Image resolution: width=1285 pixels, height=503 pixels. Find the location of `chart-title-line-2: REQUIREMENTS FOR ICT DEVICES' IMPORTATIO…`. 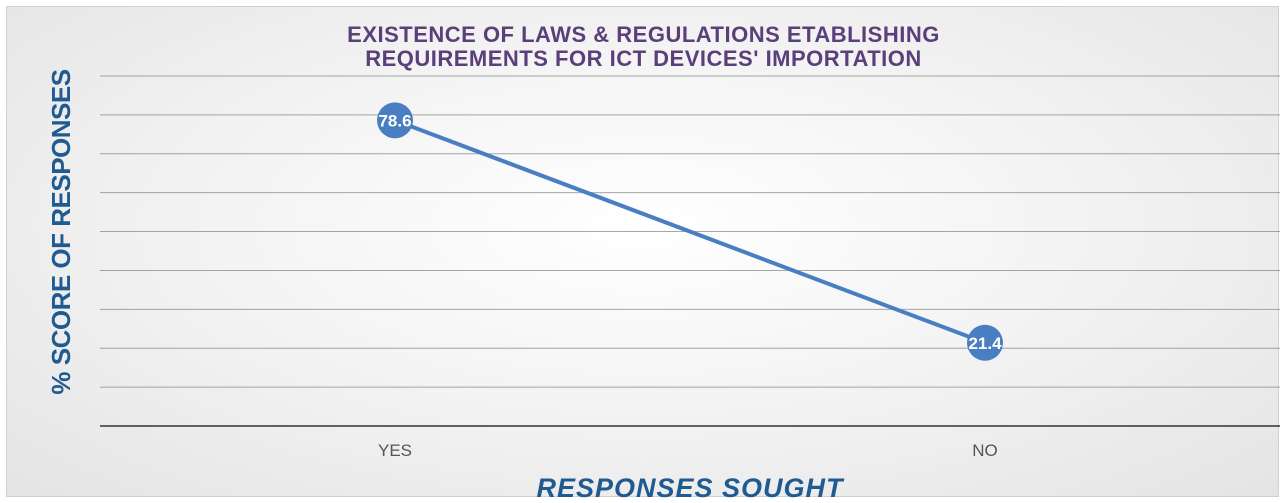

chart-title-line-2: REQUIREMENTS FOR ICT DEVICES' IMPORTATIO… is located at coordinates (643, 58).